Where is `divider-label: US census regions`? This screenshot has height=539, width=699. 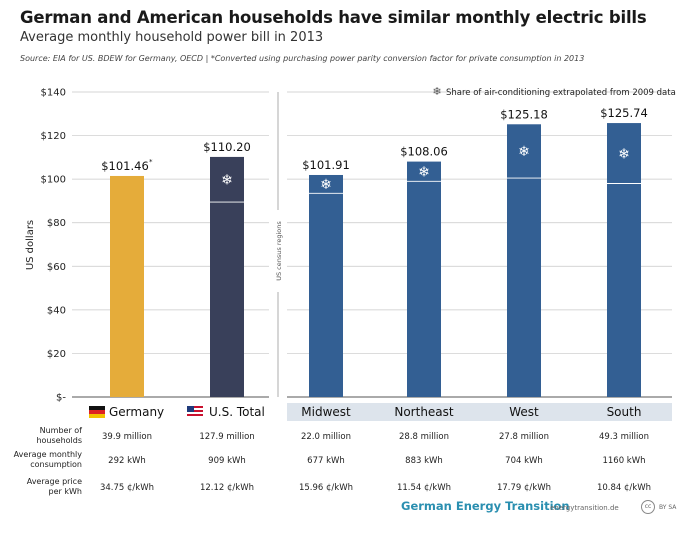
divider-label: US census regions is located at coordinates (279, 251).